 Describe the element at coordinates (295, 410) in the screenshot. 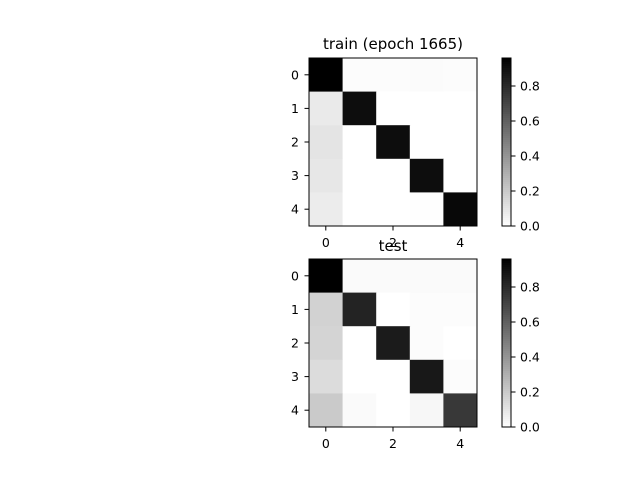

I see `y-tick-label: 4` at that location.